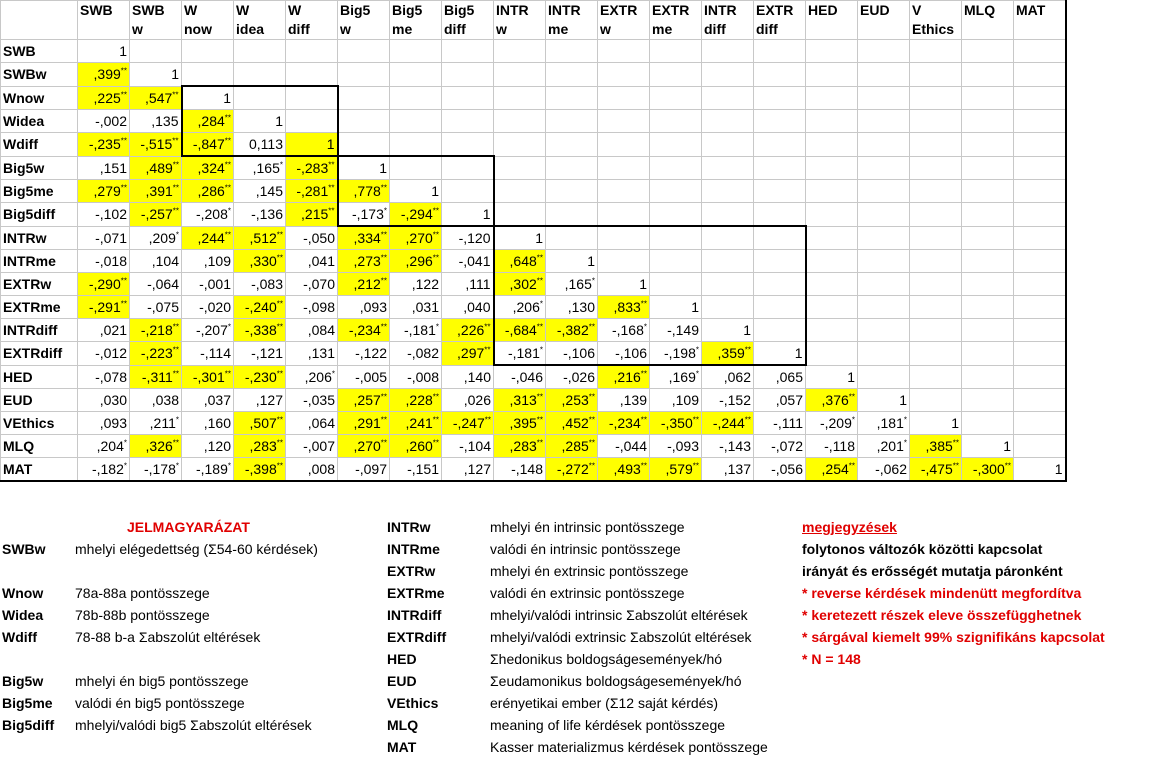 The image size is (1166, 768). What do you see at coordinates (207, 446) in the screenshot?
I see `matrix-cell: ,120` at bounding box center [207, 446].